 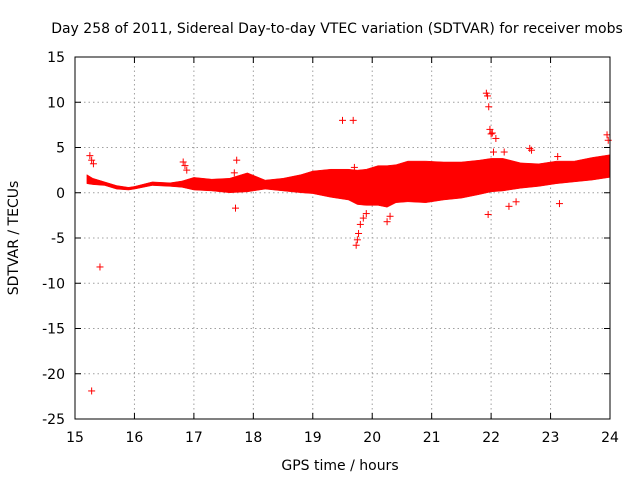 What do you see at coordinates (194, 438) in the screenshot?
I see `x-tick-label: 17` at bounding box center [194, 438].